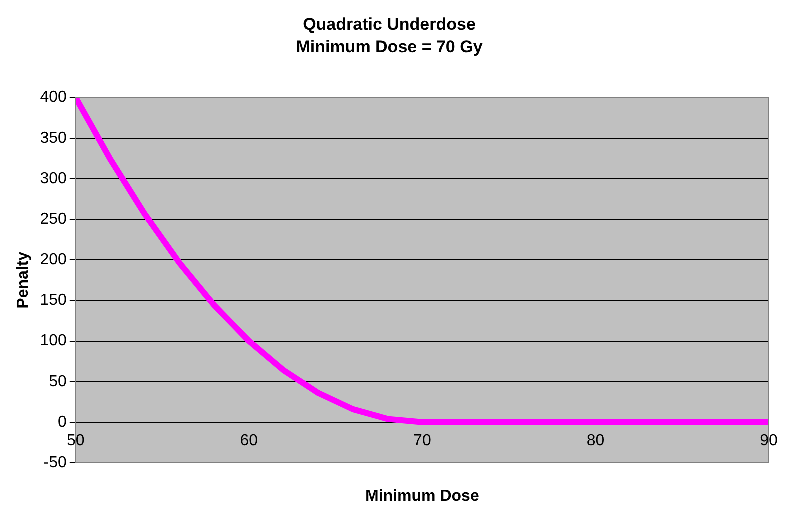  I want to click on x-tick-label: 50, so click(75, 441).